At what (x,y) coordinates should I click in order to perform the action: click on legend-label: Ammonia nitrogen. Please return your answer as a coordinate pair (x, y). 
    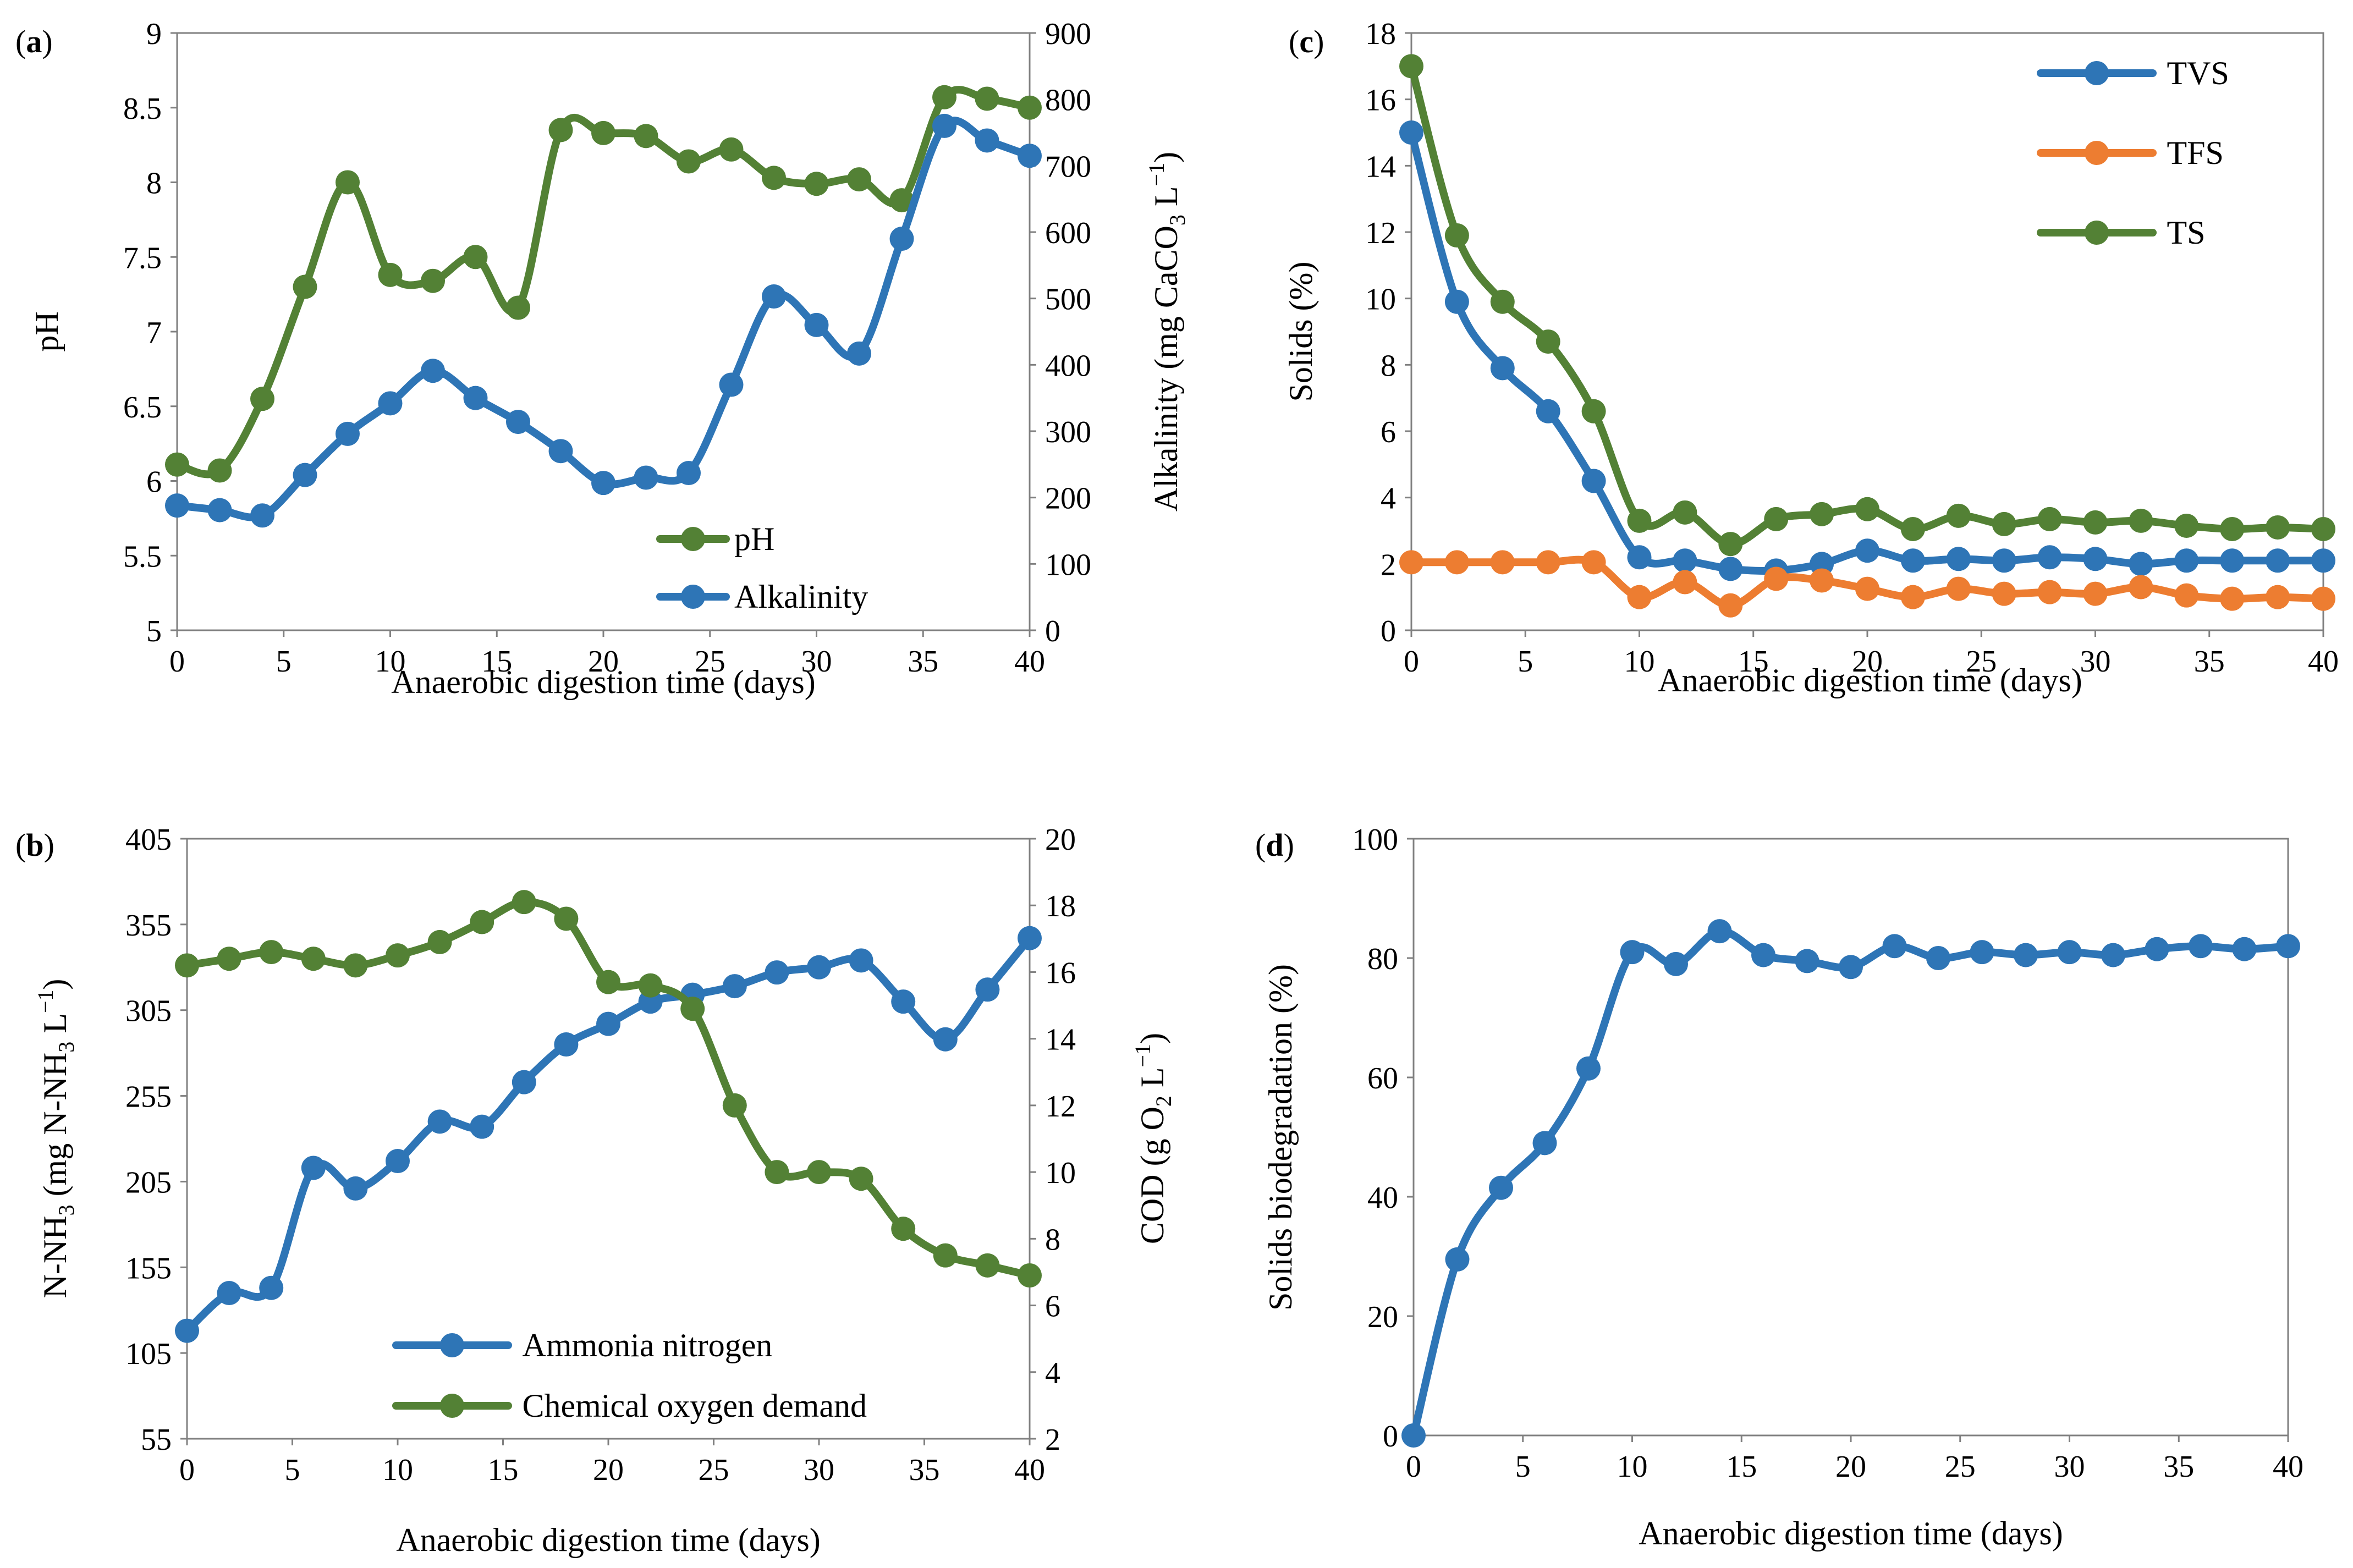
    Looking at the image, I should click on (648, 1345).